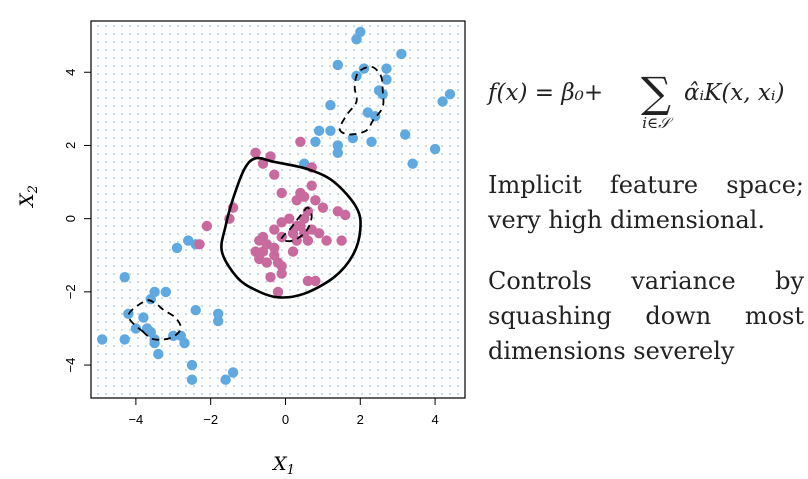 This screenshot has height=479, width=808. What do you see at coordinates (656, 123) in the screenshot?
I see `sum-subscript: i∈𝒮` at bounding box center [656, 123].